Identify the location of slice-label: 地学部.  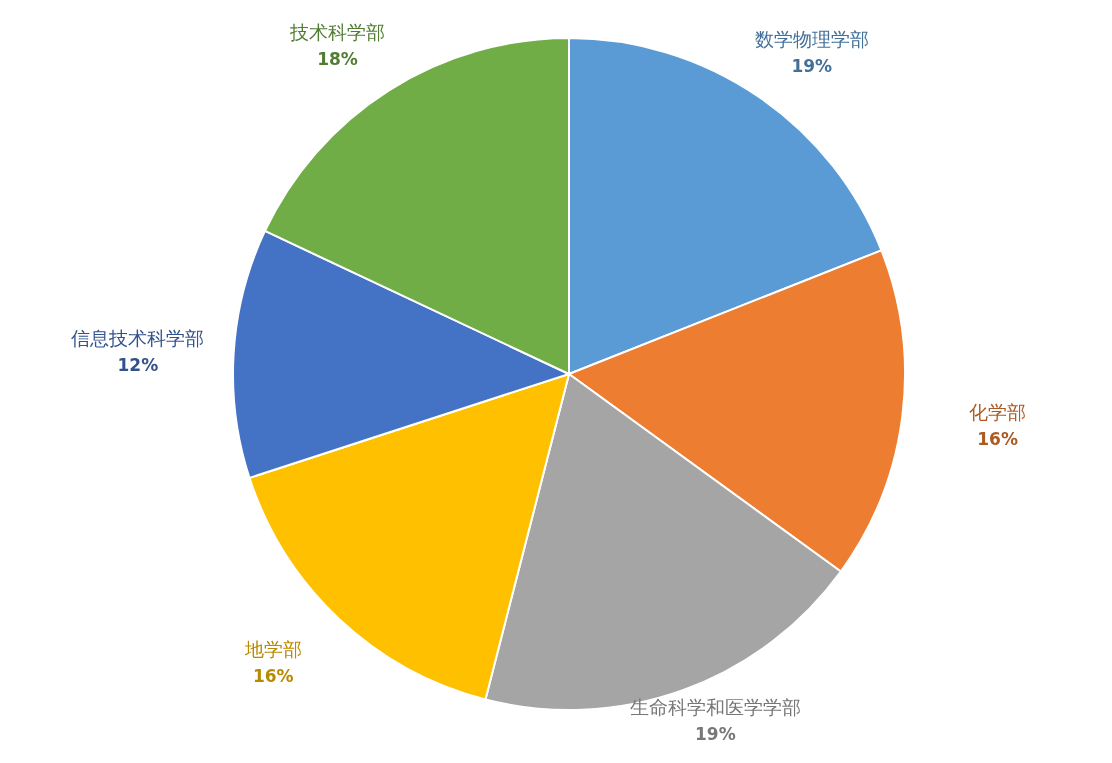
(272, 648).